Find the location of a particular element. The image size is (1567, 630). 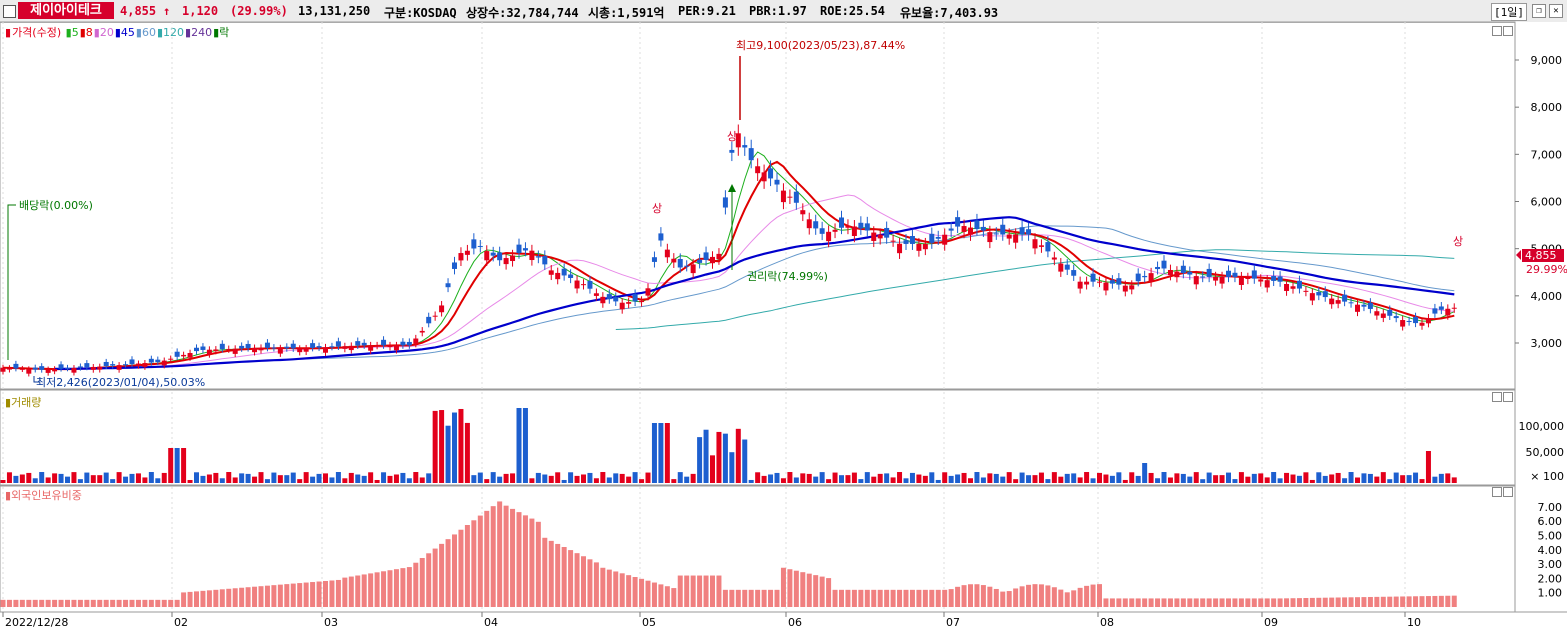

select-checkbox is located at coordinates (9, 11).